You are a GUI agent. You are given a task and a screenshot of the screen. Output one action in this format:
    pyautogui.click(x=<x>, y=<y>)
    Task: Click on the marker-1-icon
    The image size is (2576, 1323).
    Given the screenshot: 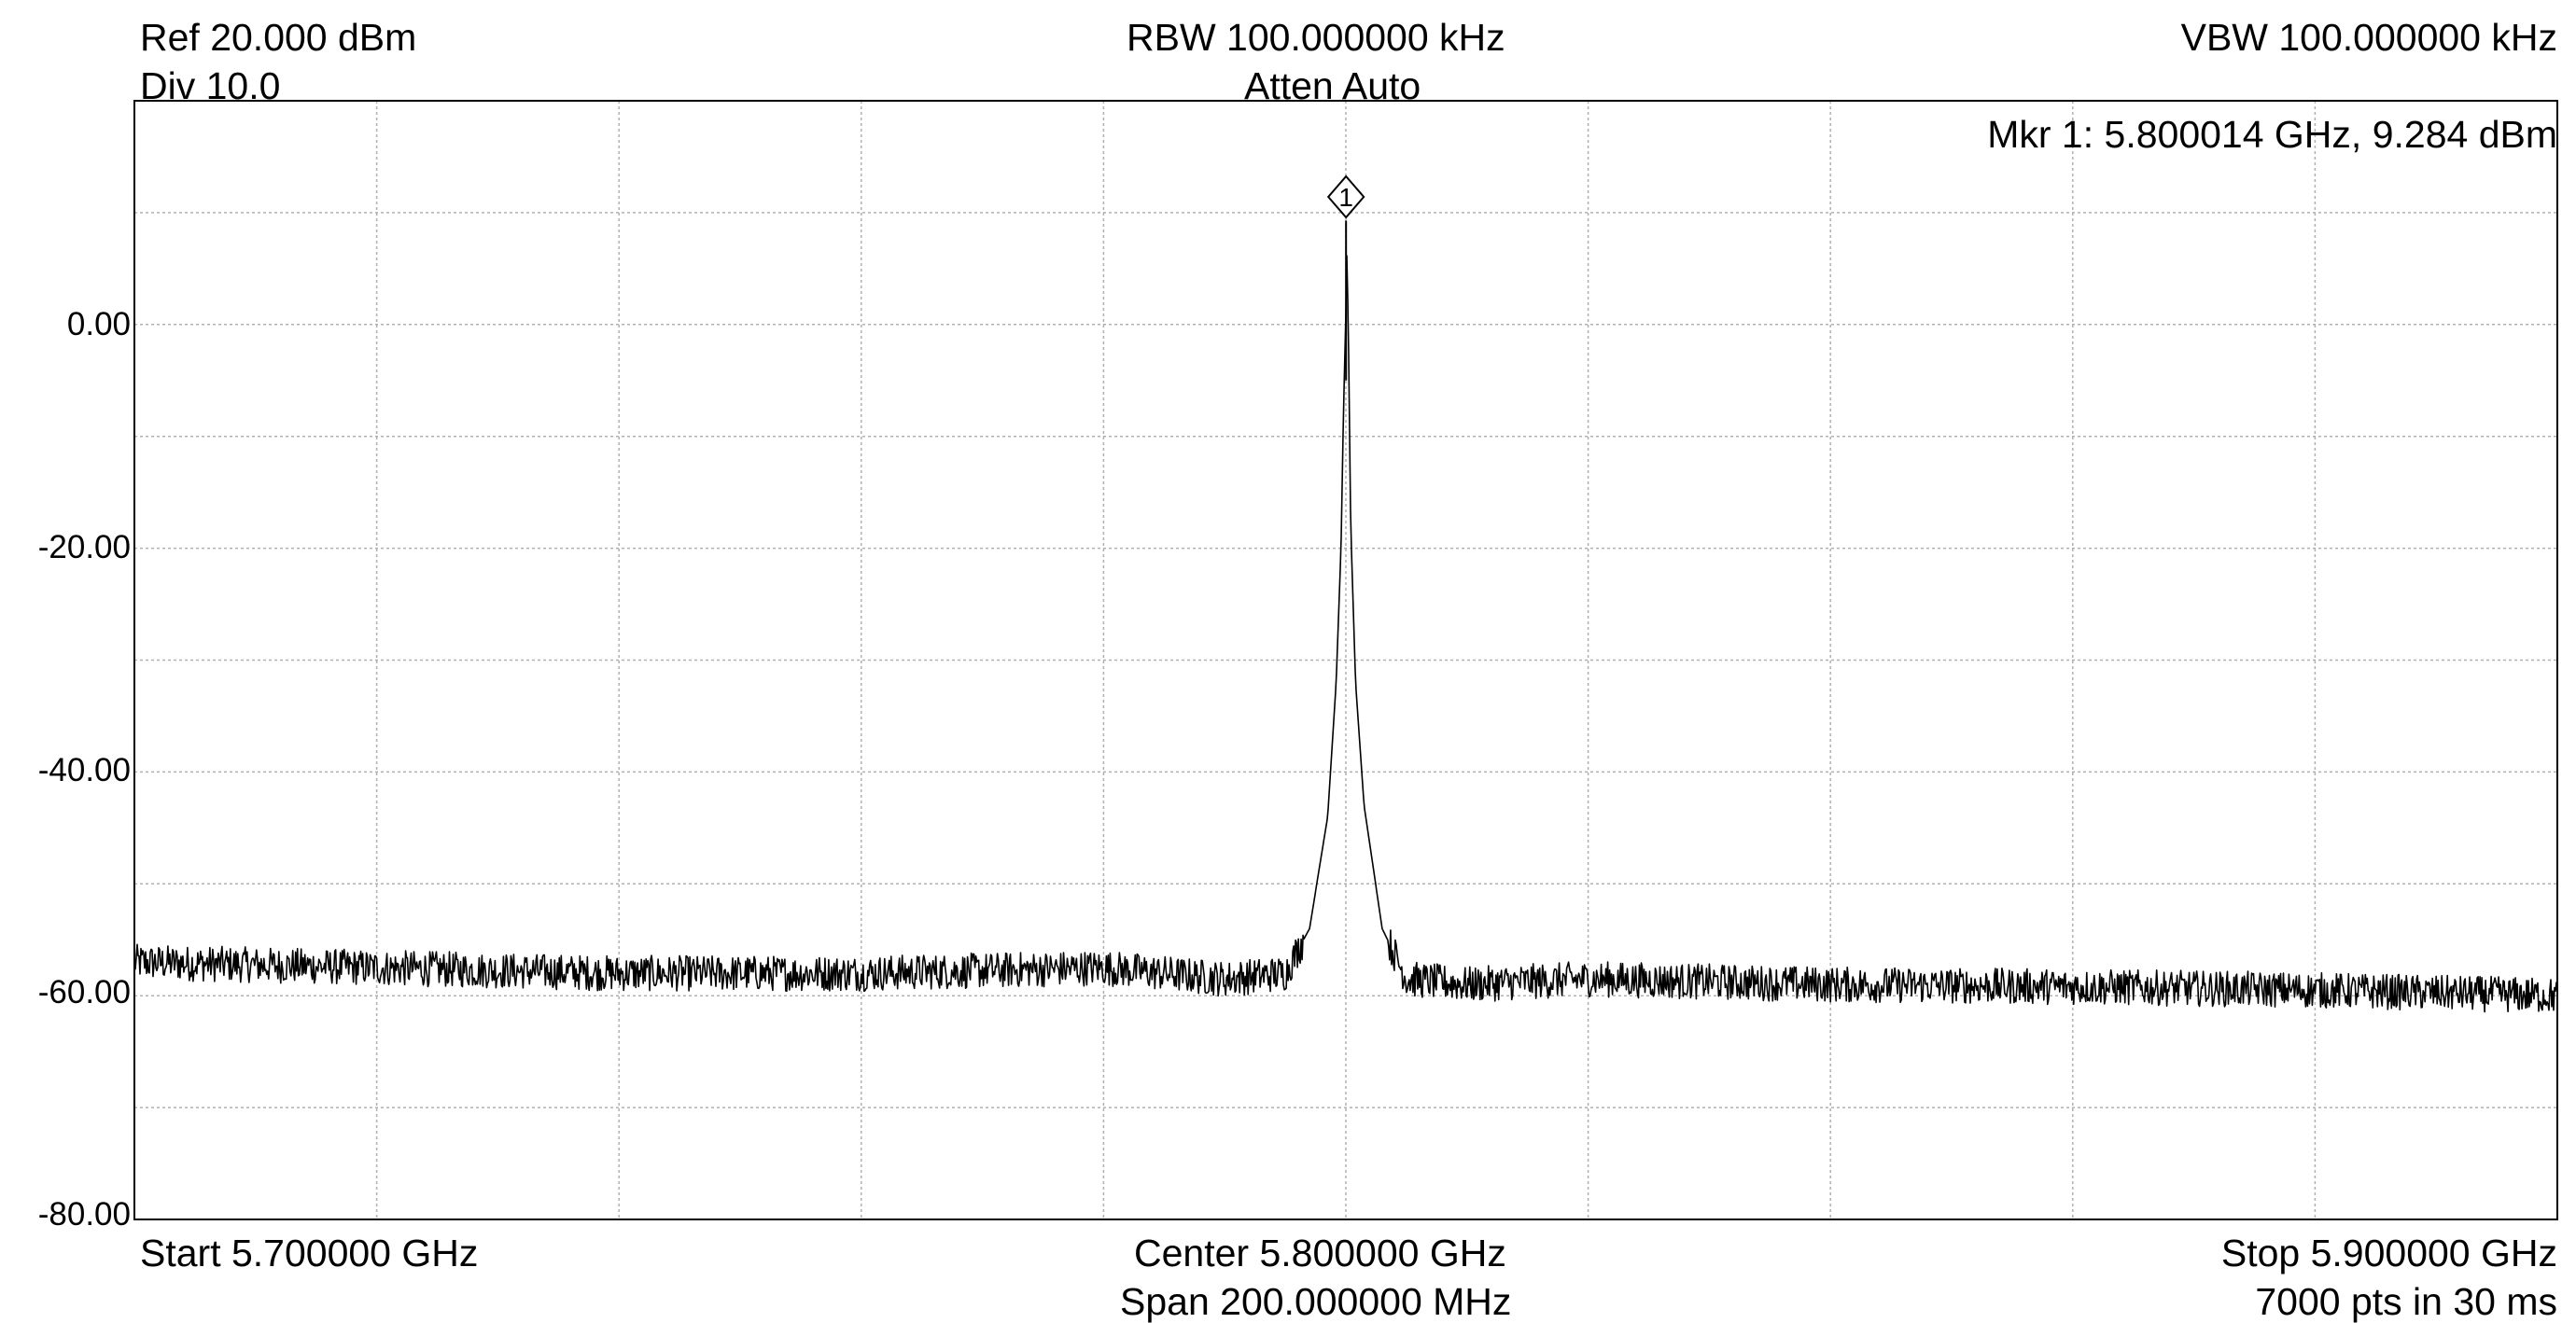 What is the action you would take?
    pyautogui.click(x=1345, y=196)
    